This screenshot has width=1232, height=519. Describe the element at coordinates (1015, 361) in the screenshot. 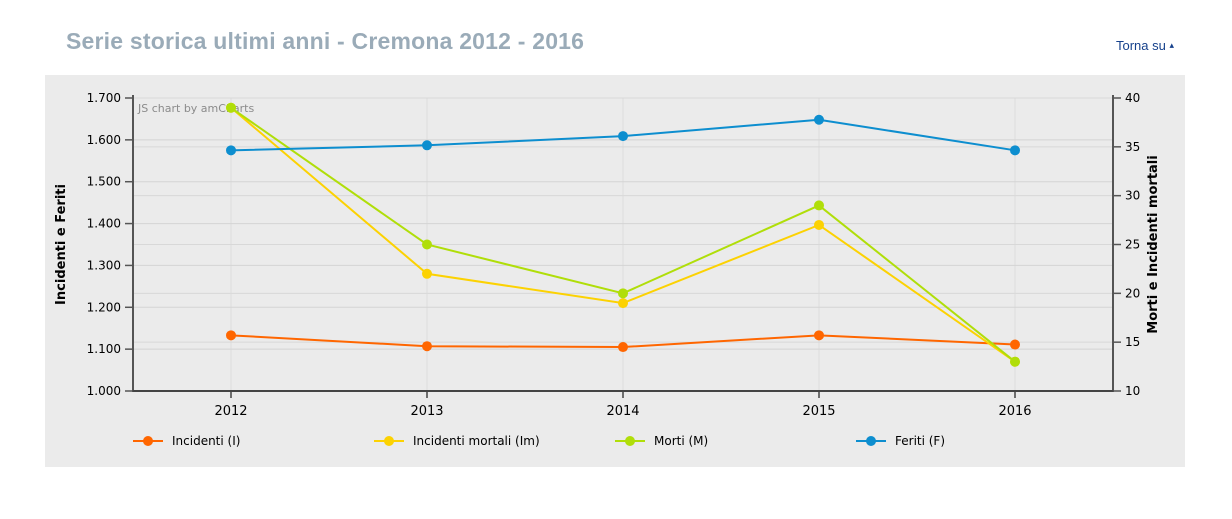

I see `data-point-morti-2016` at that location.